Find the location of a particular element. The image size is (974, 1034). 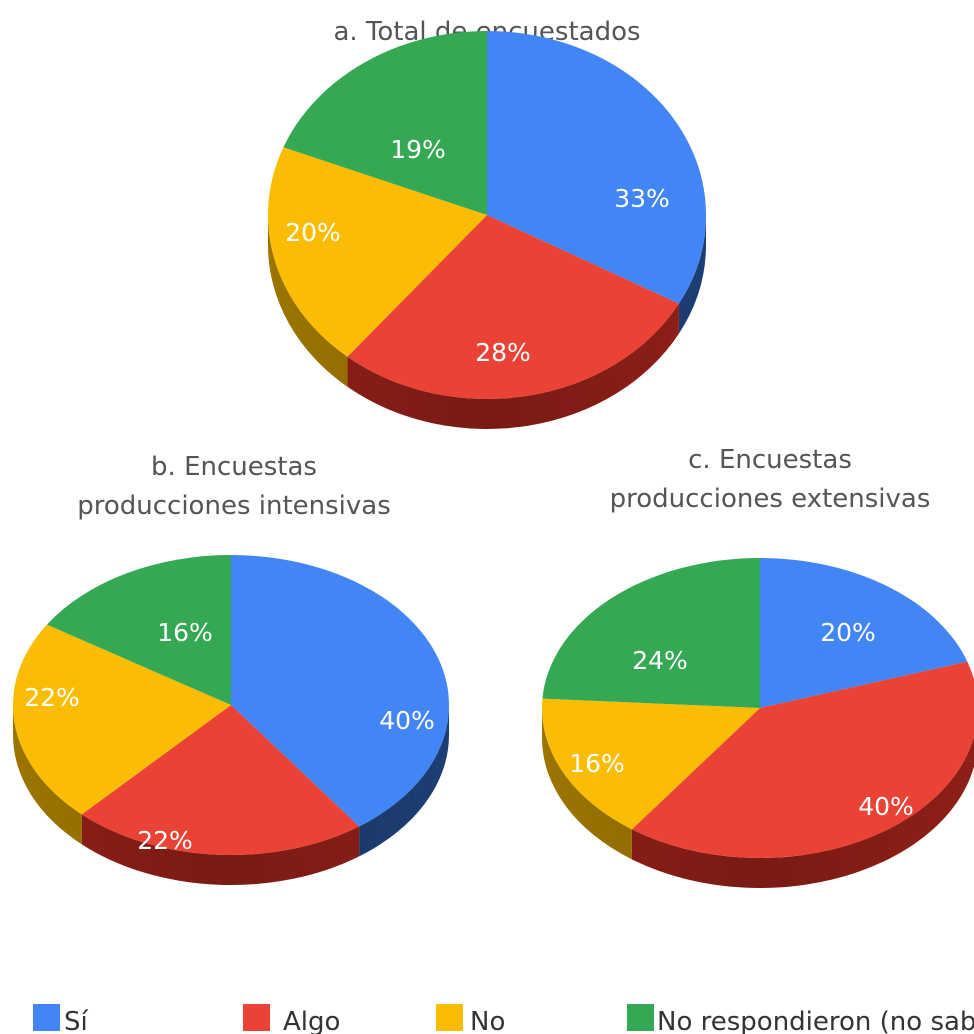

slice-label-algo: 28% is located at coordinates (503, 352).